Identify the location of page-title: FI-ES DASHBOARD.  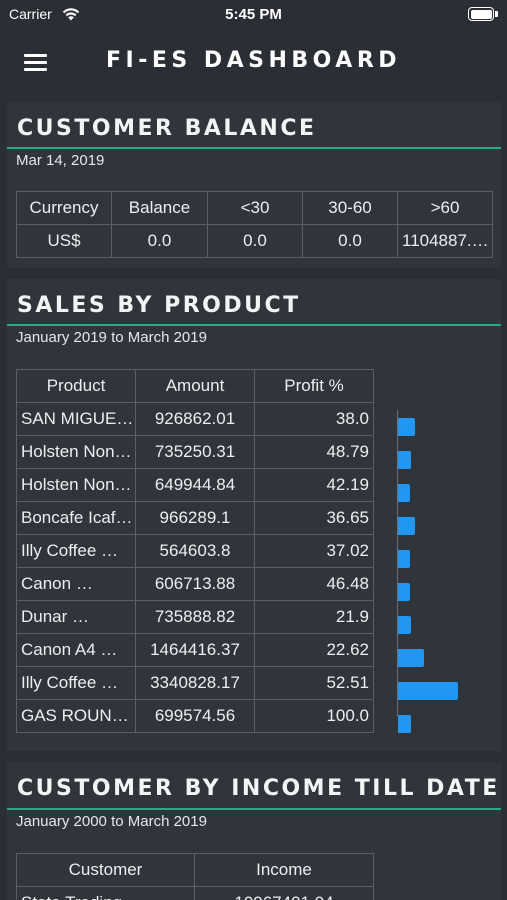
(253, 60).